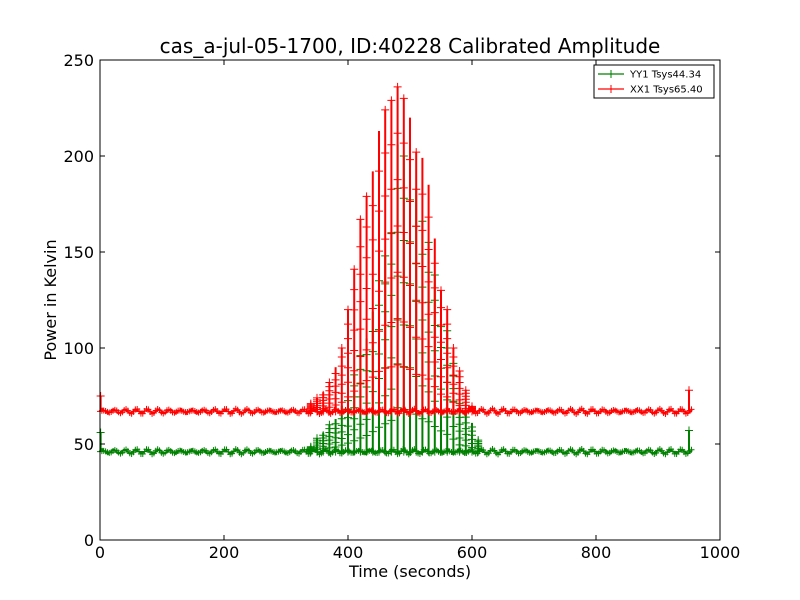 This screenshot has height=600, width=800. I want to click on y-tick-label: 200, so click(78, 156).